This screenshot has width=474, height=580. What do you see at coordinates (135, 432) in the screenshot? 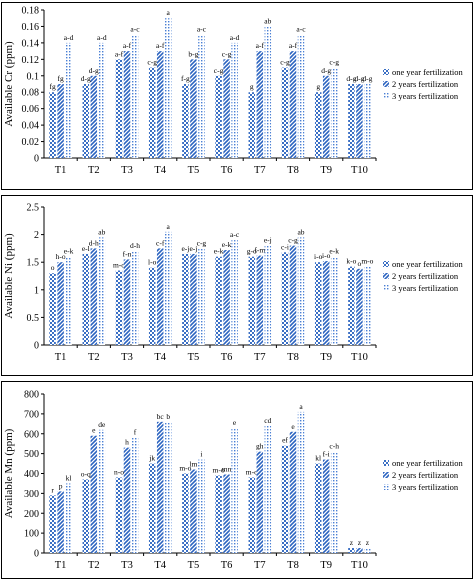
I see `significance-label: f` at bounding box center [135, 432].